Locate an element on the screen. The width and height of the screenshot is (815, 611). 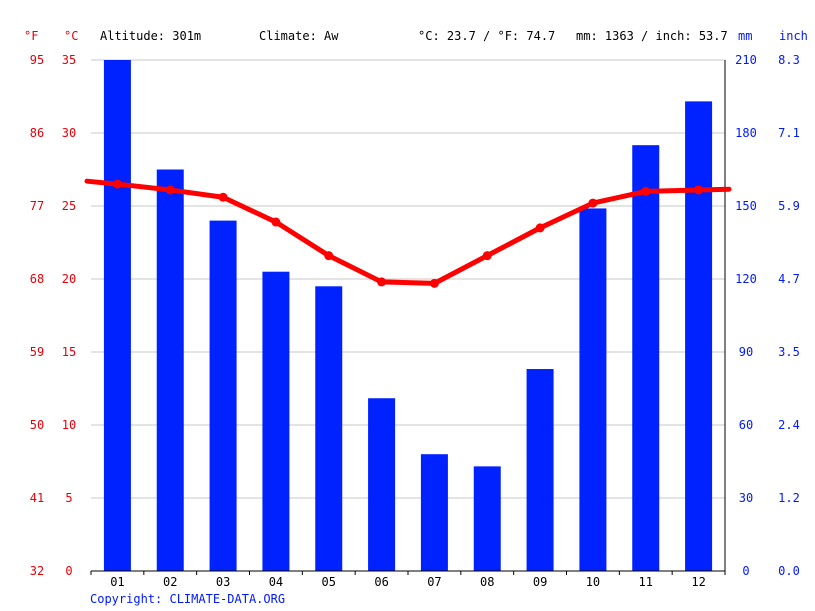
precipitation-total-label: mm: 1363 / inch: 53.7 is located at coordinates (652, 36).